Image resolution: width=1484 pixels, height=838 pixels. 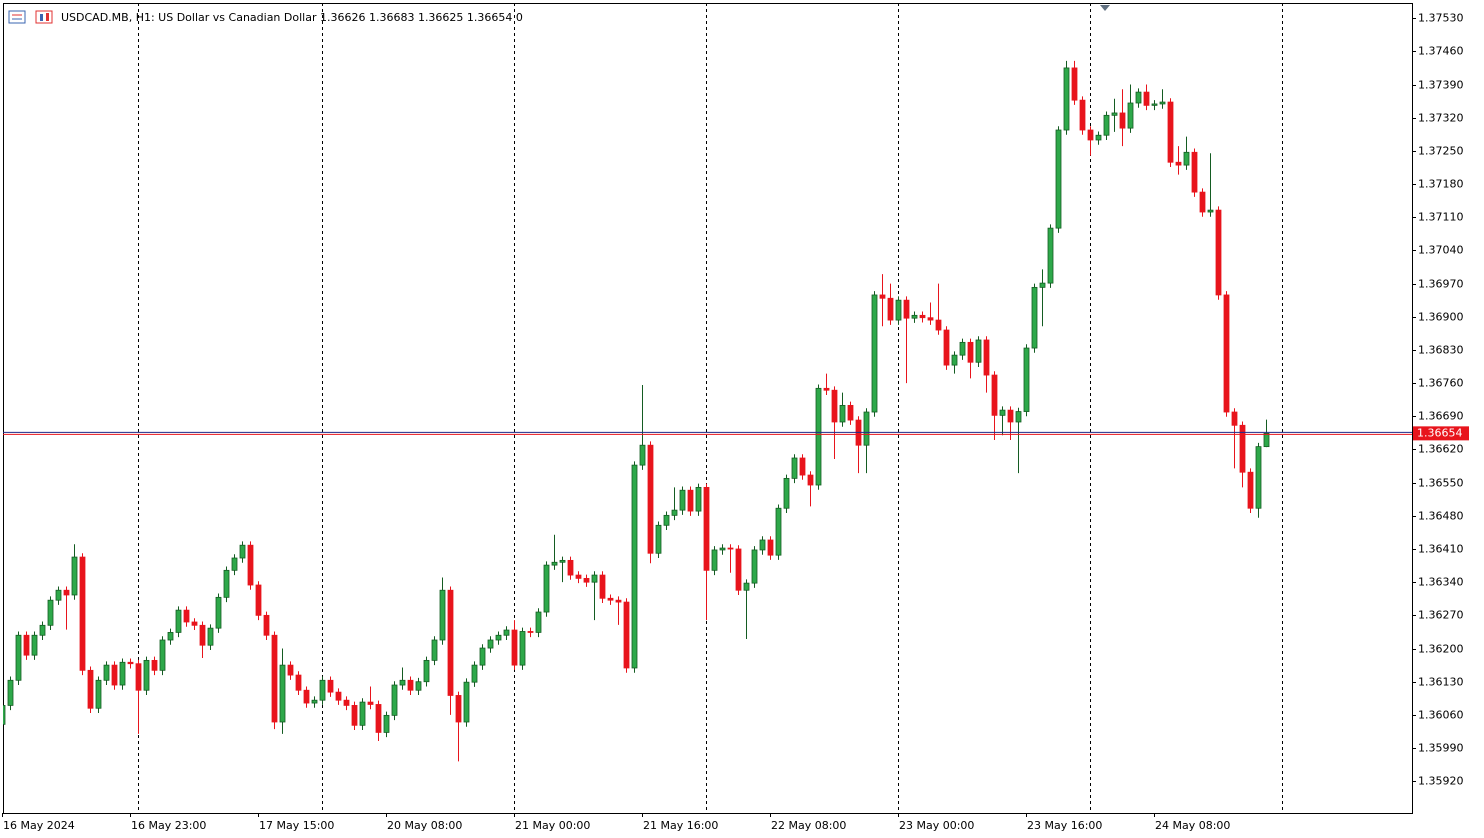 What do you see at coordinates (1441, 549) in the screenshot?
I see `y-tick-label: 1.36410` at bounding box center [1441, 549].